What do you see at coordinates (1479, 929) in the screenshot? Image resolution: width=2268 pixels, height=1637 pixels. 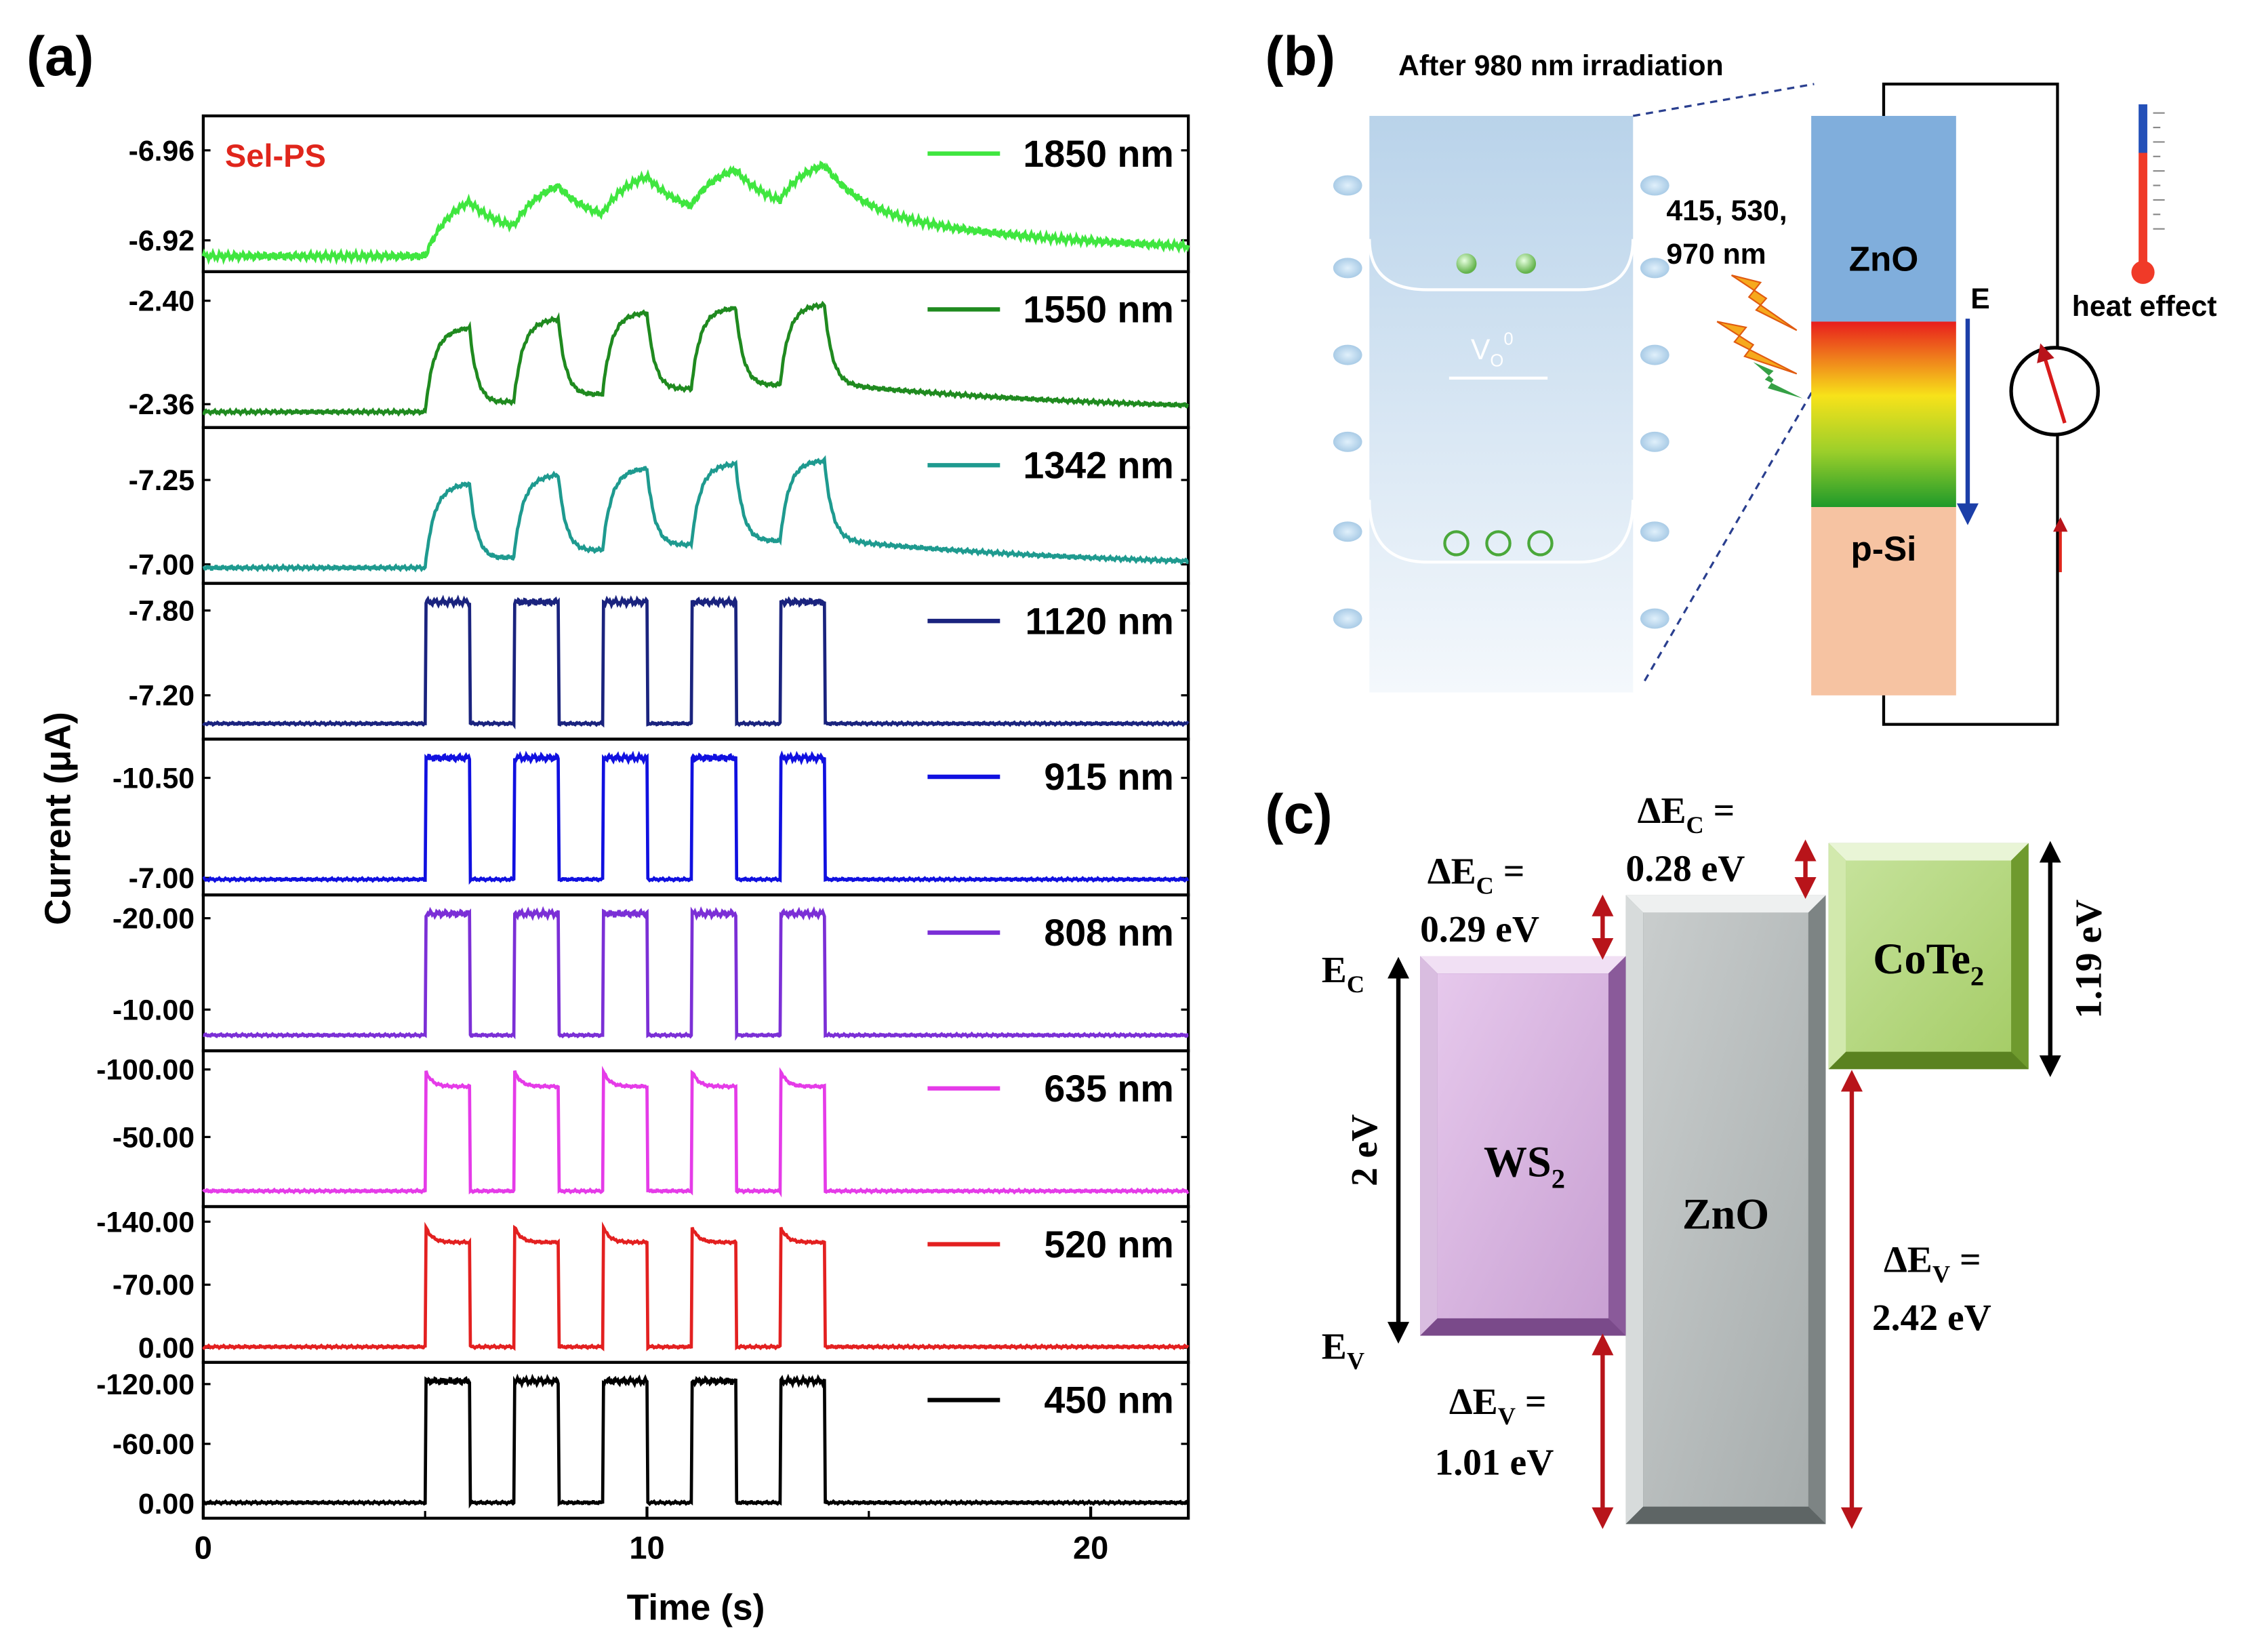 I see `delta-ec-ws2-value: 0.29 eV` at bounding box center [1479, 929].